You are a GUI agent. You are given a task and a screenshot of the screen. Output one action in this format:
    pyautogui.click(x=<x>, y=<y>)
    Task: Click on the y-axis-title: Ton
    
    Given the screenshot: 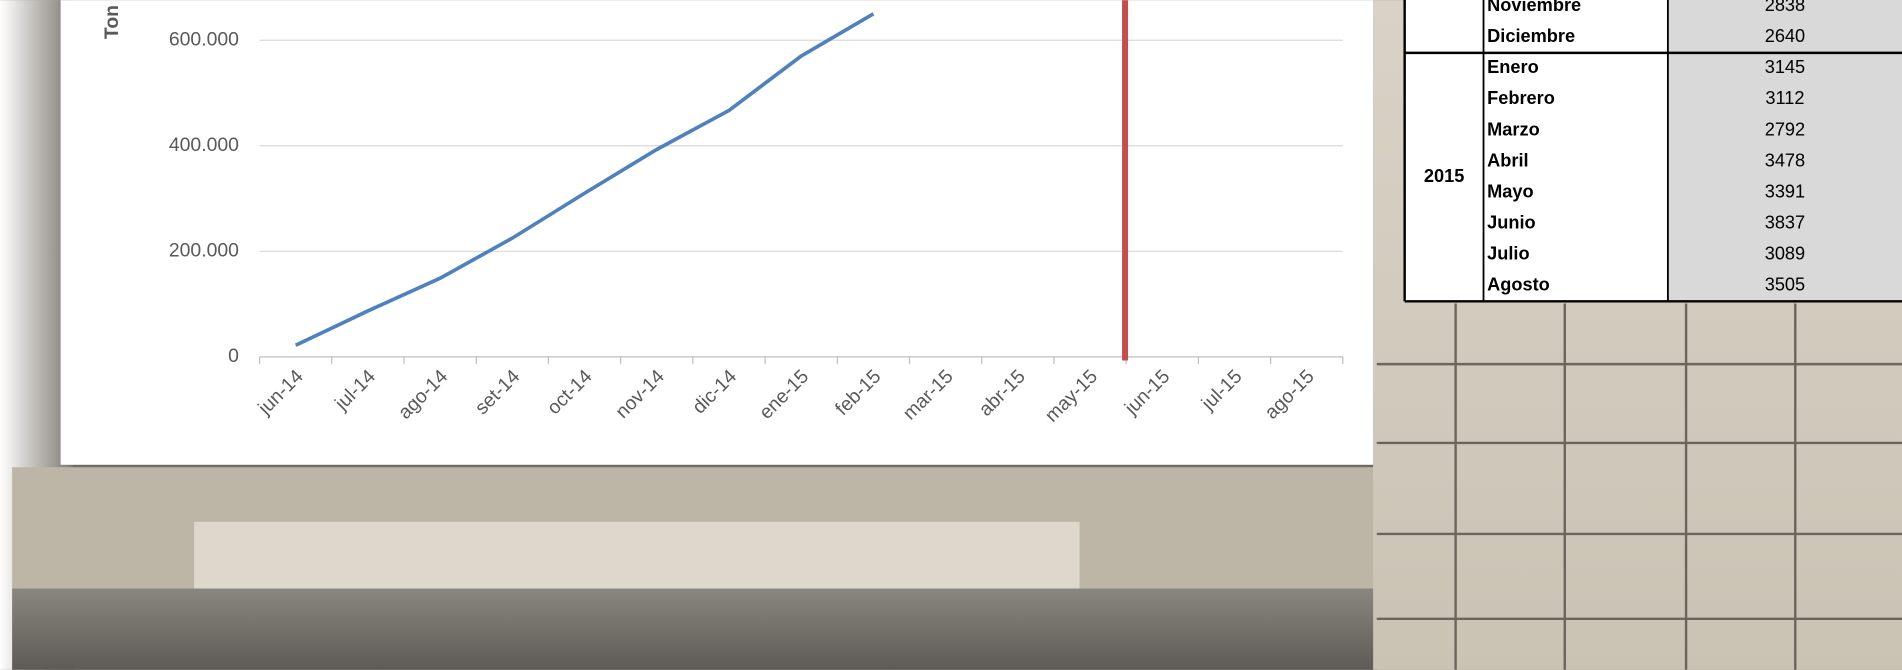 What is the action you would take?
    pyautogui.click(x=112, y=22)
    